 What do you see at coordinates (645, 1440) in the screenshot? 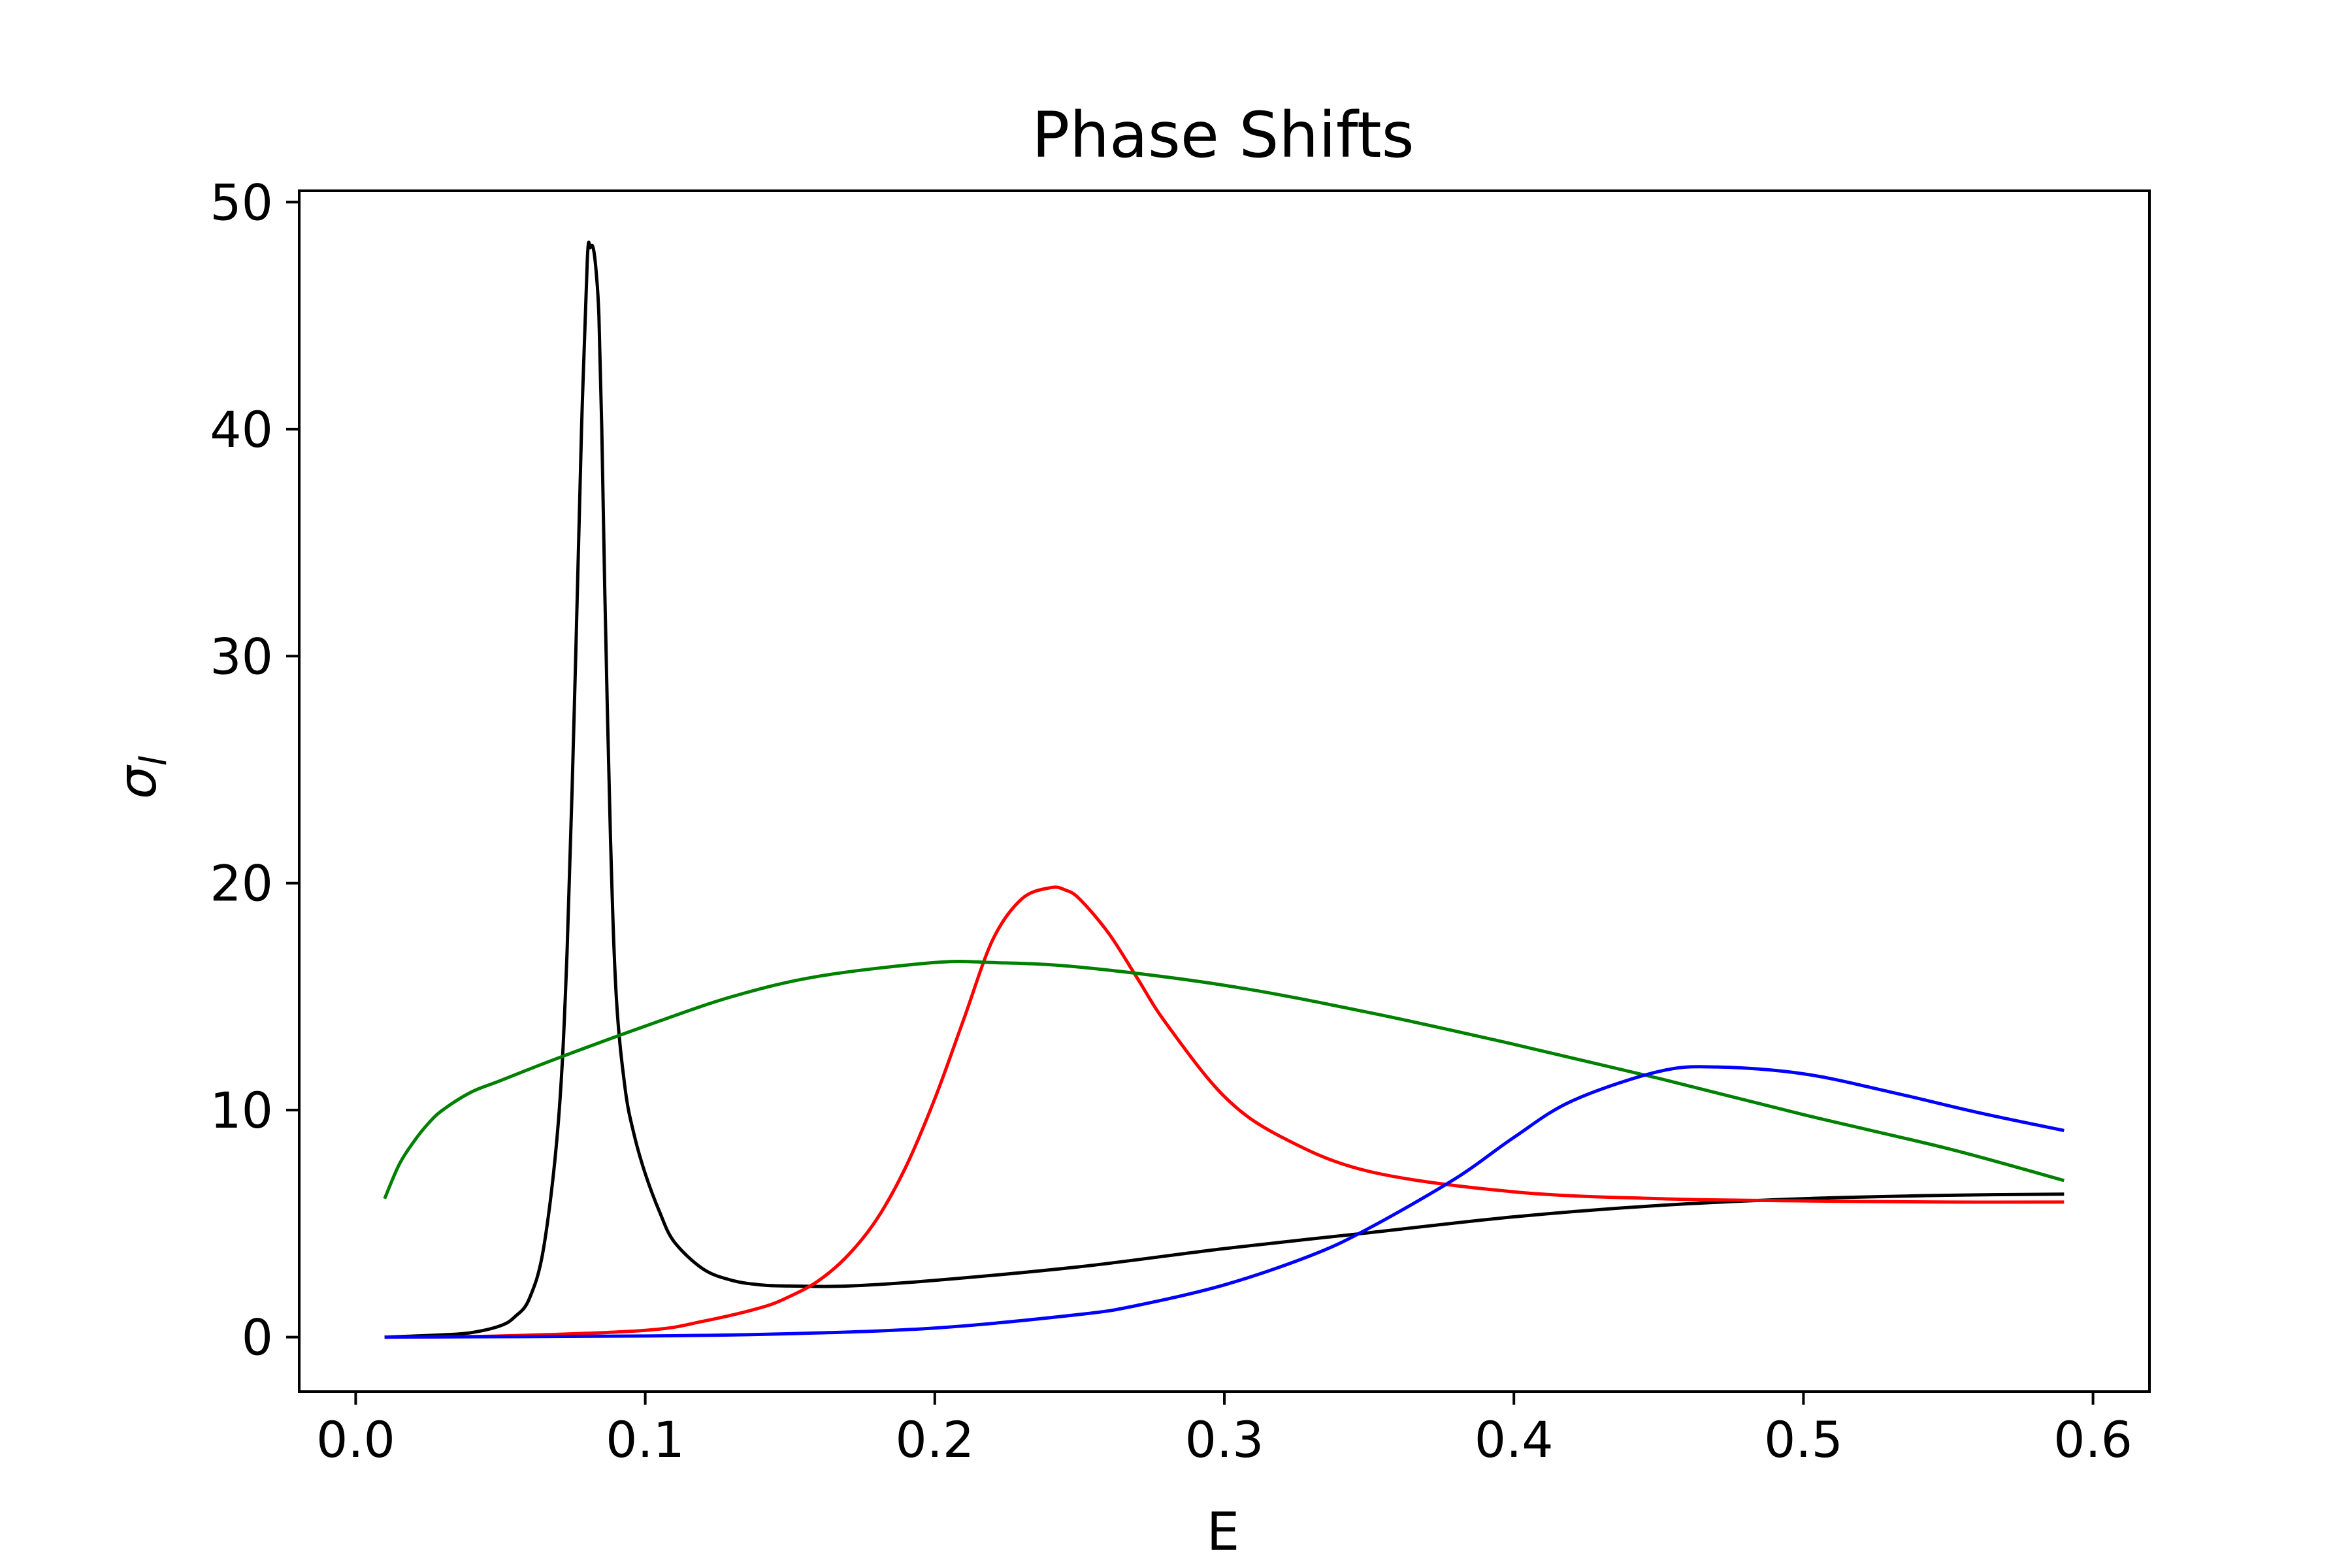
I see `x-tick-label: 0.1` at bounding box center [645, 1440].